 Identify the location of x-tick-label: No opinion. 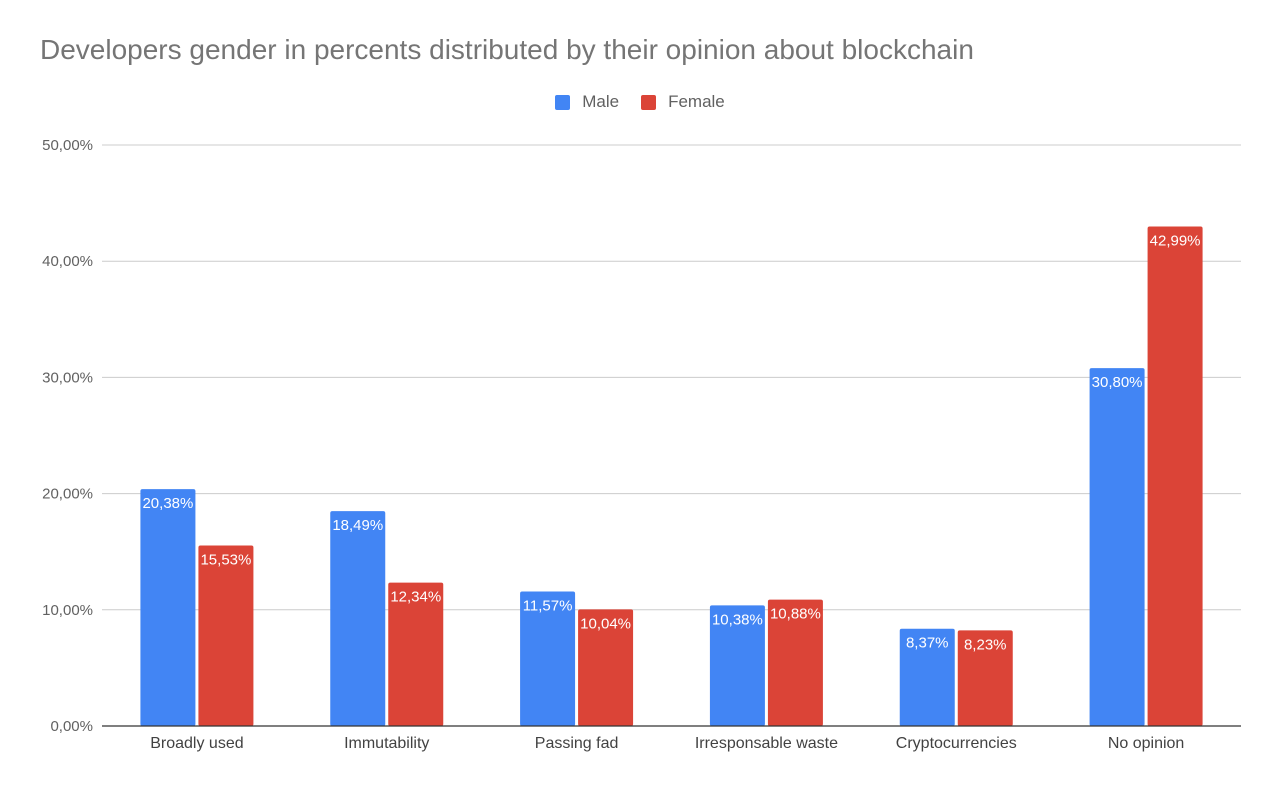
(1146, 743).